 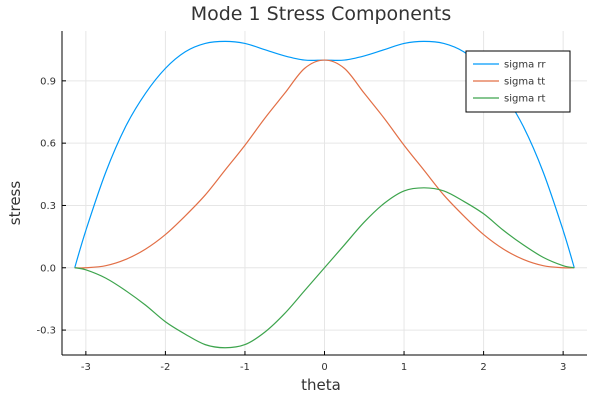 I want to click on legend: sigma rr sigma tt sigma rt, so click(x=518, y=81).